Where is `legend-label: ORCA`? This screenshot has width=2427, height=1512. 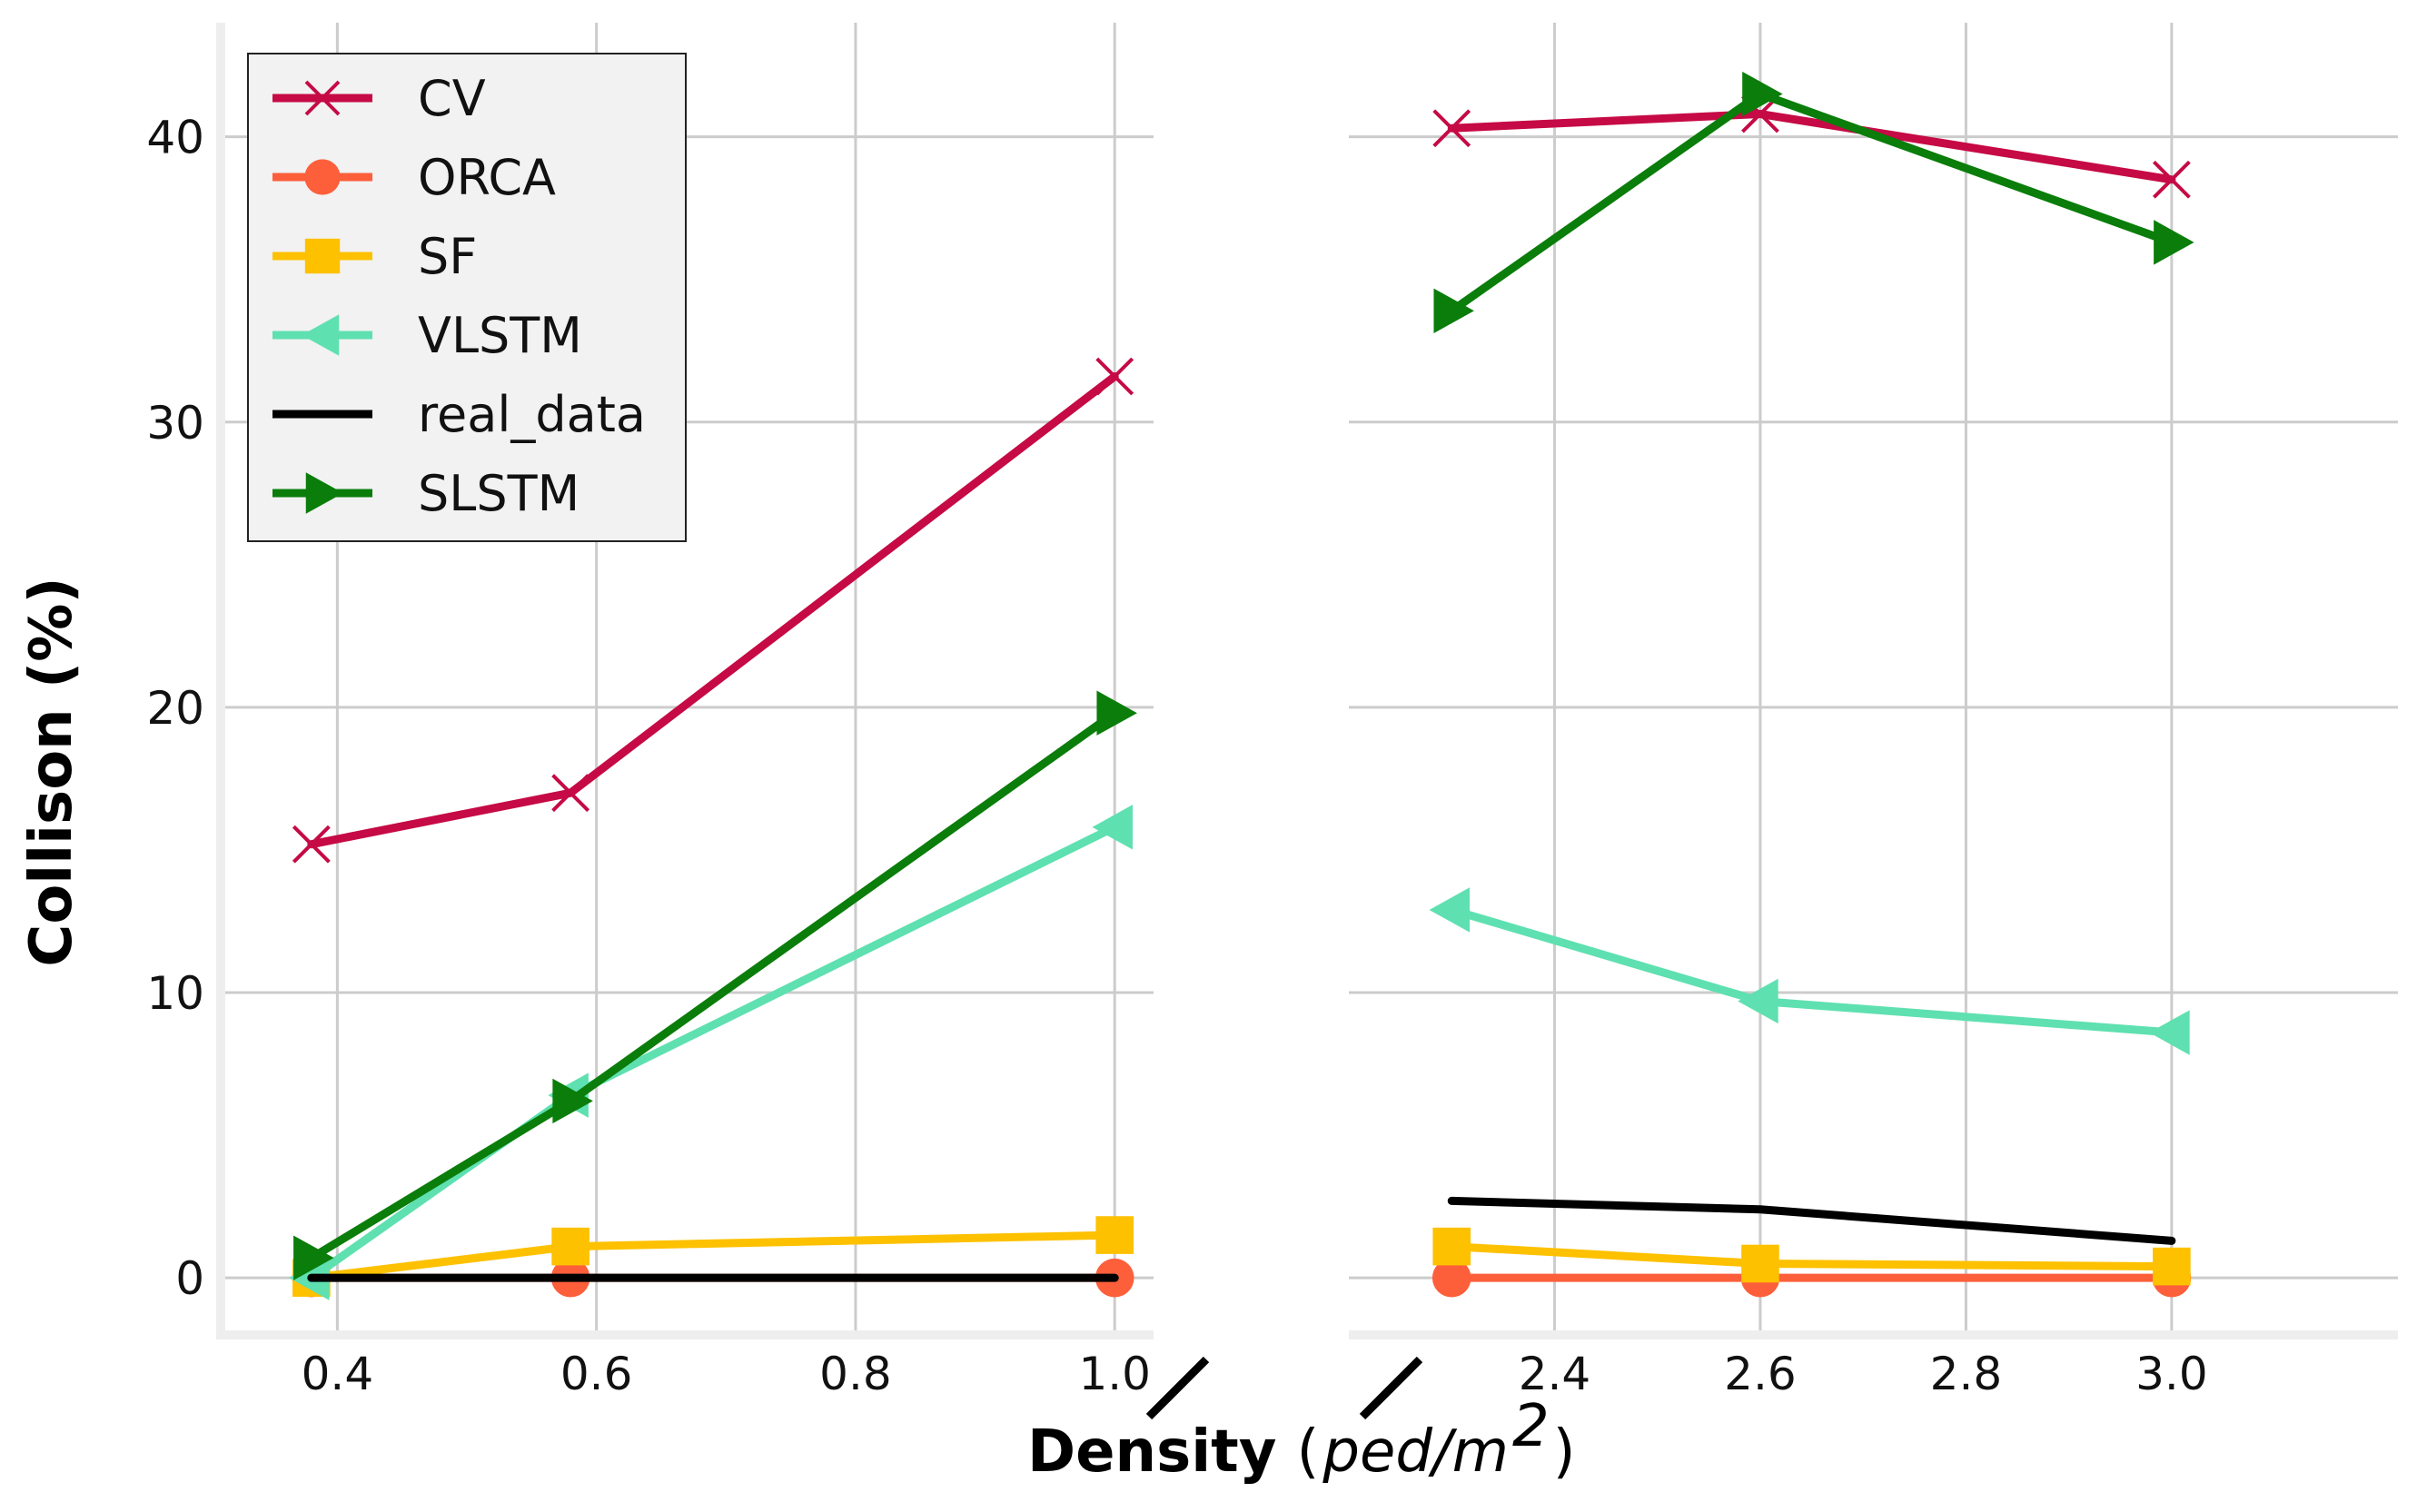 legend-label: ORCA is located at coordinates (487, 178).